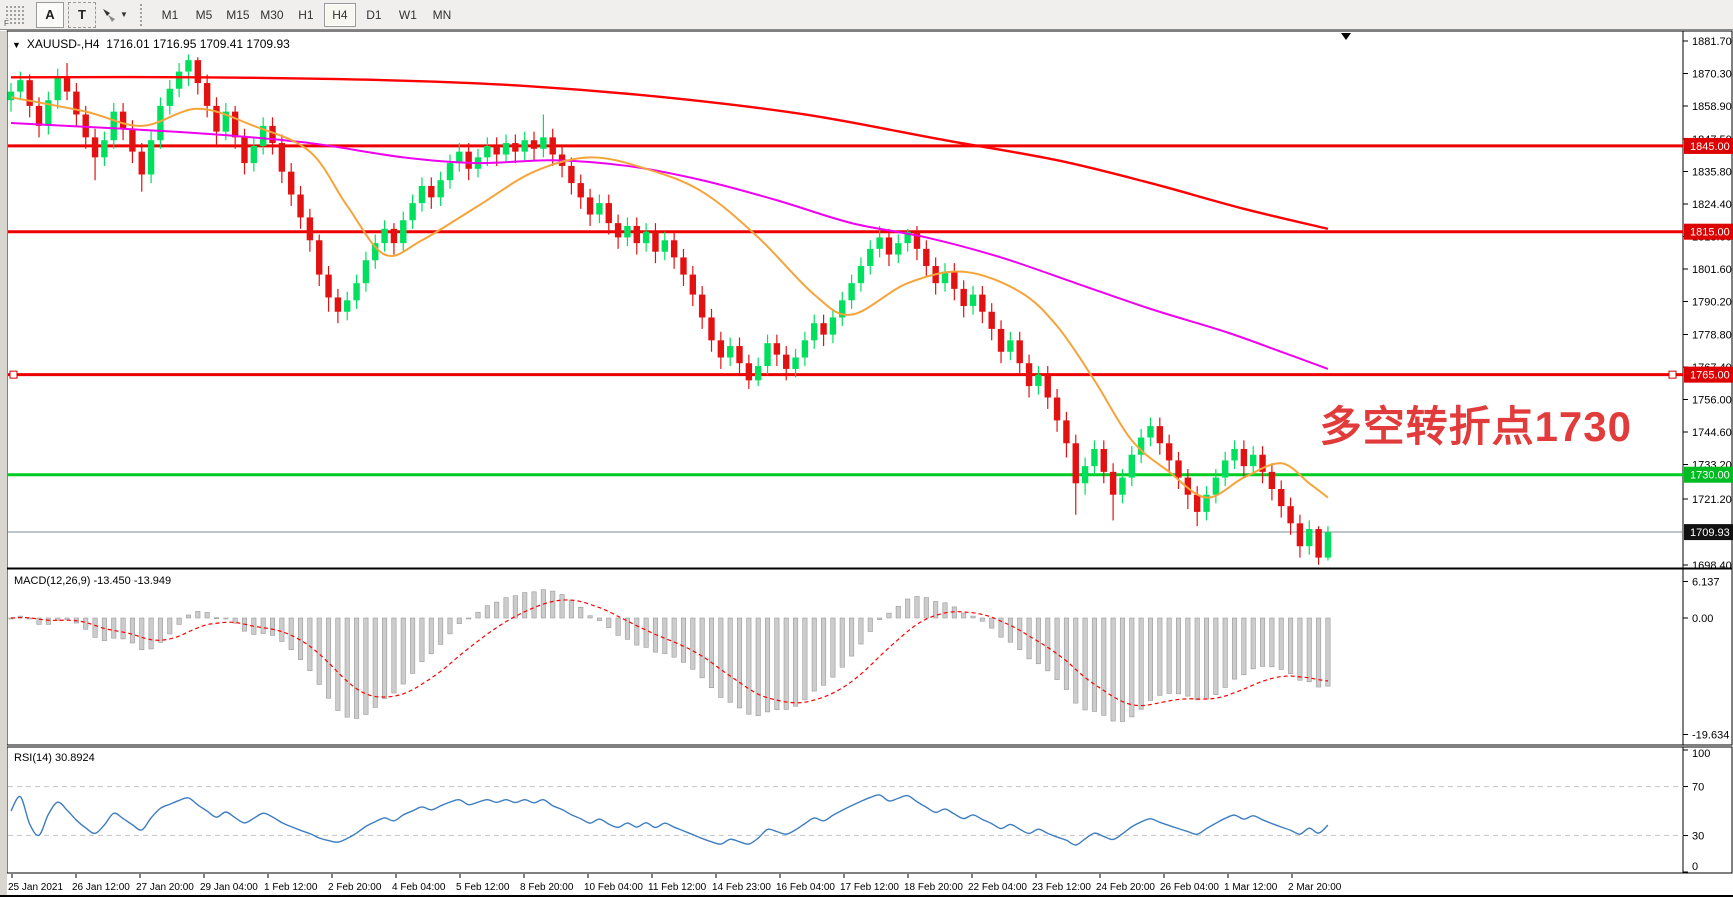 The height and width of the screenshot is (899, 1733). I want to click on time-axis-label: 29 Jan 04:00, so click(229, 887).